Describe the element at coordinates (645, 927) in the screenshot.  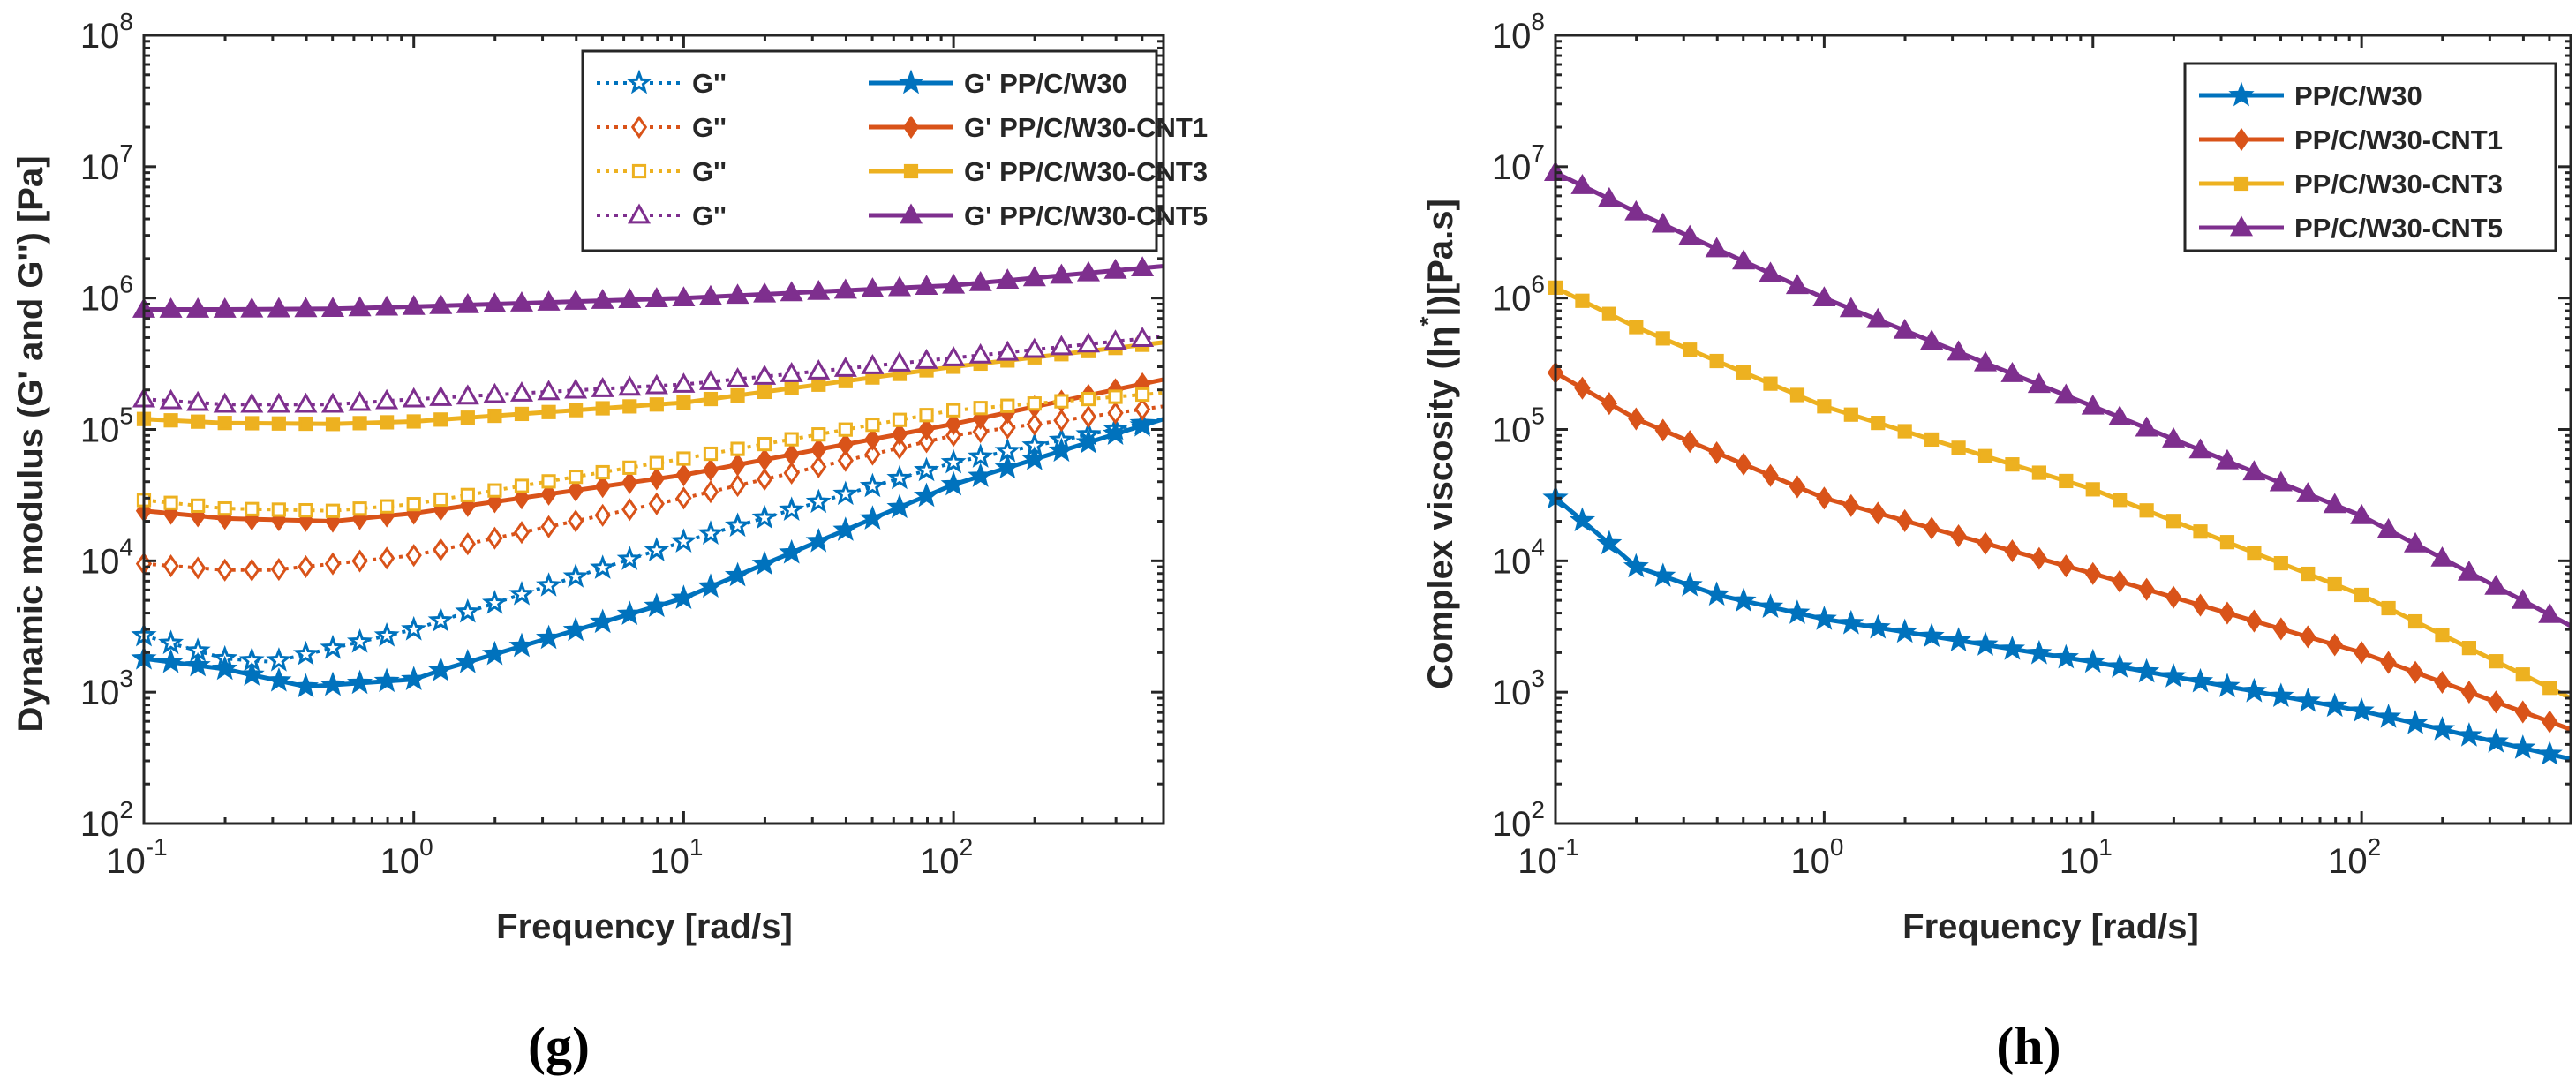
I see `x-axis-label-g: Frequency [rad/s]` at that location.